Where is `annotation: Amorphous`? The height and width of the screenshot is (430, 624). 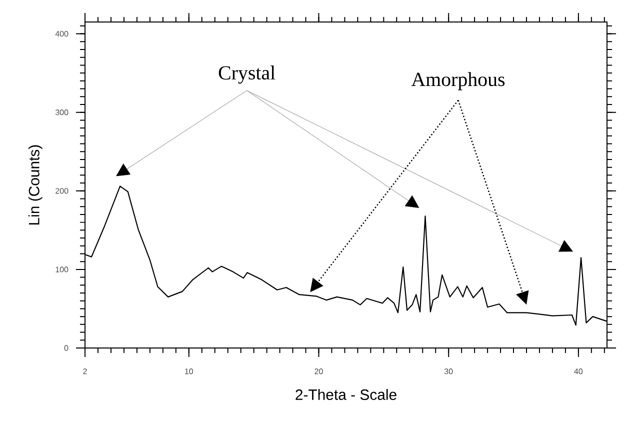 annotation: Amorphous is located at coordinates (458, 81).